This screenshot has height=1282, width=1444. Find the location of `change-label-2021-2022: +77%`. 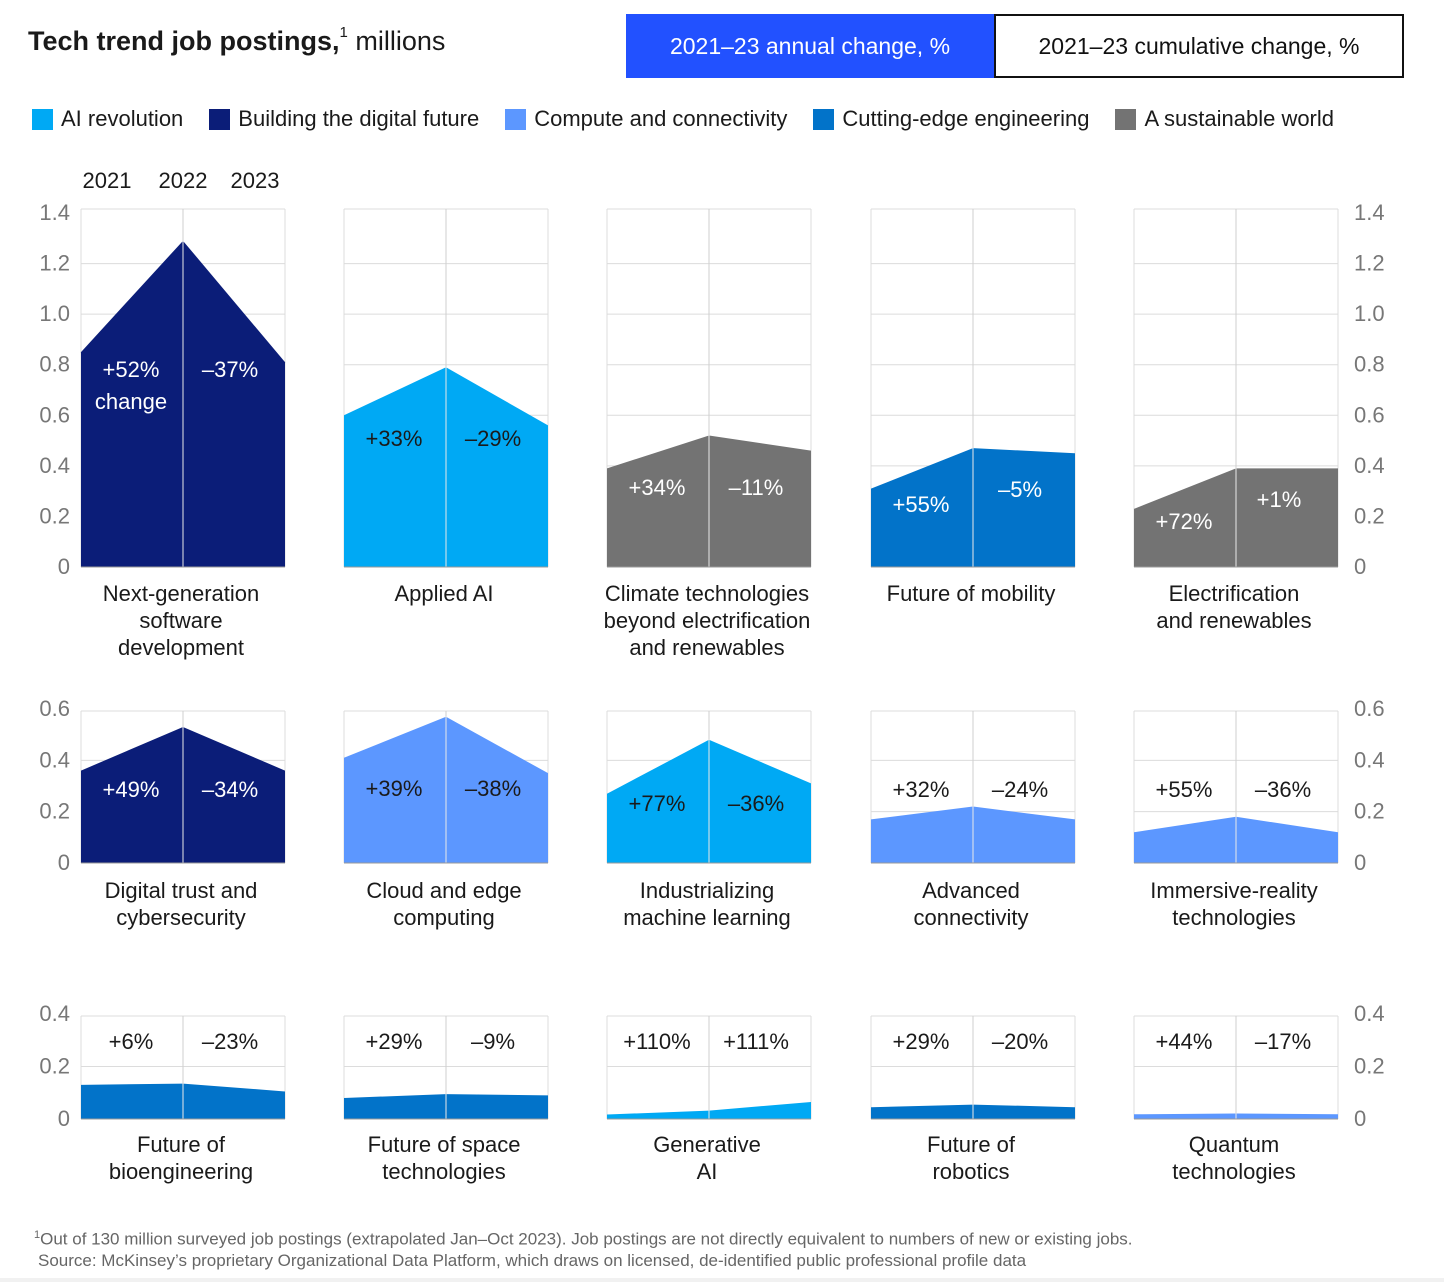

change-label-2021-2022: +77% is located at coordinates (657, 803).